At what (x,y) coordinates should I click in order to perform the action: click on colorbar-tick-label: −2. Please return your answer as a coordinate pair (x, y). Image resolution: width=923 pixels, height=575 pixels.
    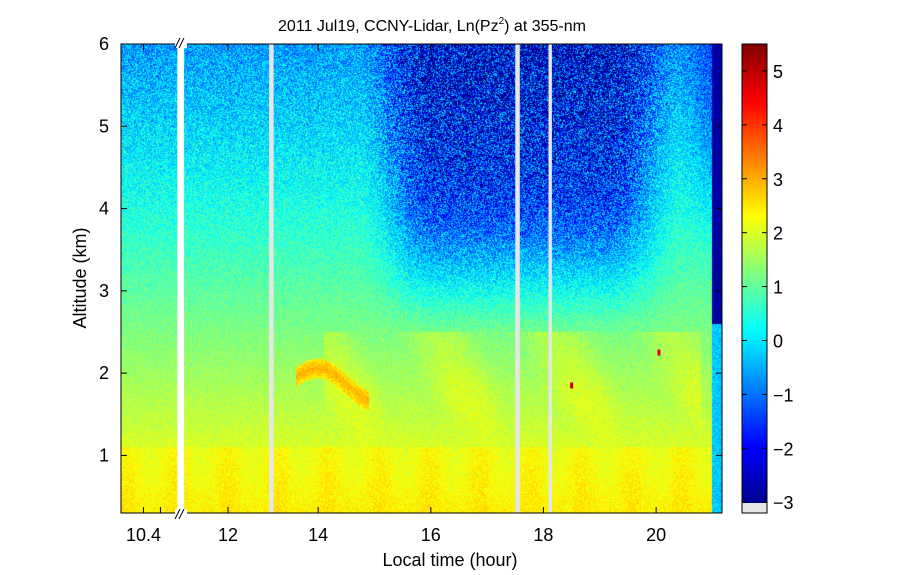
    Looking at the image, I should click on (783, 449).